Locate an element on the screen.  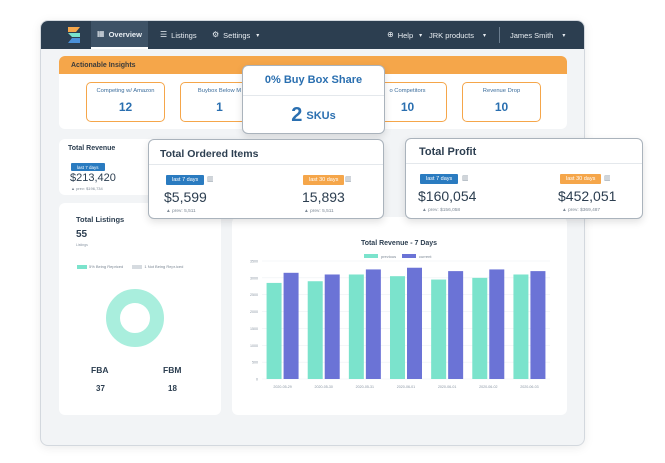
ordered-value-30d: 15,893 is located at coordinates (323, 197).